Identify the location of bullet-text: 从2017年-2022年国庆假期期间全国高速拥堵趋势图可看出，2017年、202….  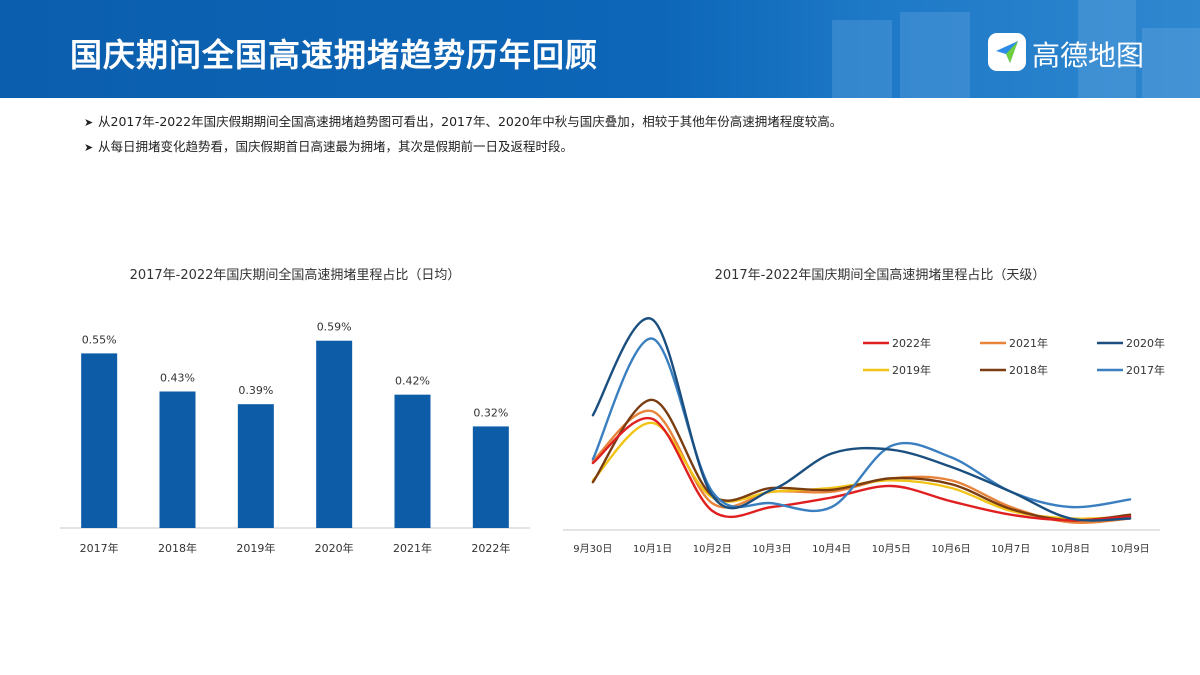
(470, 121).